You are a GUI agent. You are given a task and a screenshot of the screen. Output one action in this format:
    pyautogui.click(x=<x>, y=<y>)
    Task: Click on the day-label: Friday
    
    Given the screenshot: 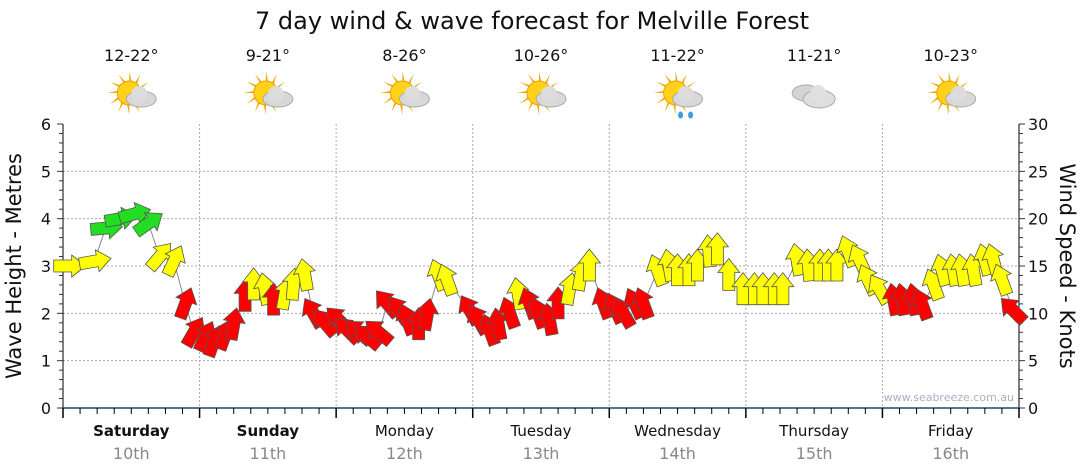 What is the action you would take?
    pyautogui.click(x=951, y=431)
    